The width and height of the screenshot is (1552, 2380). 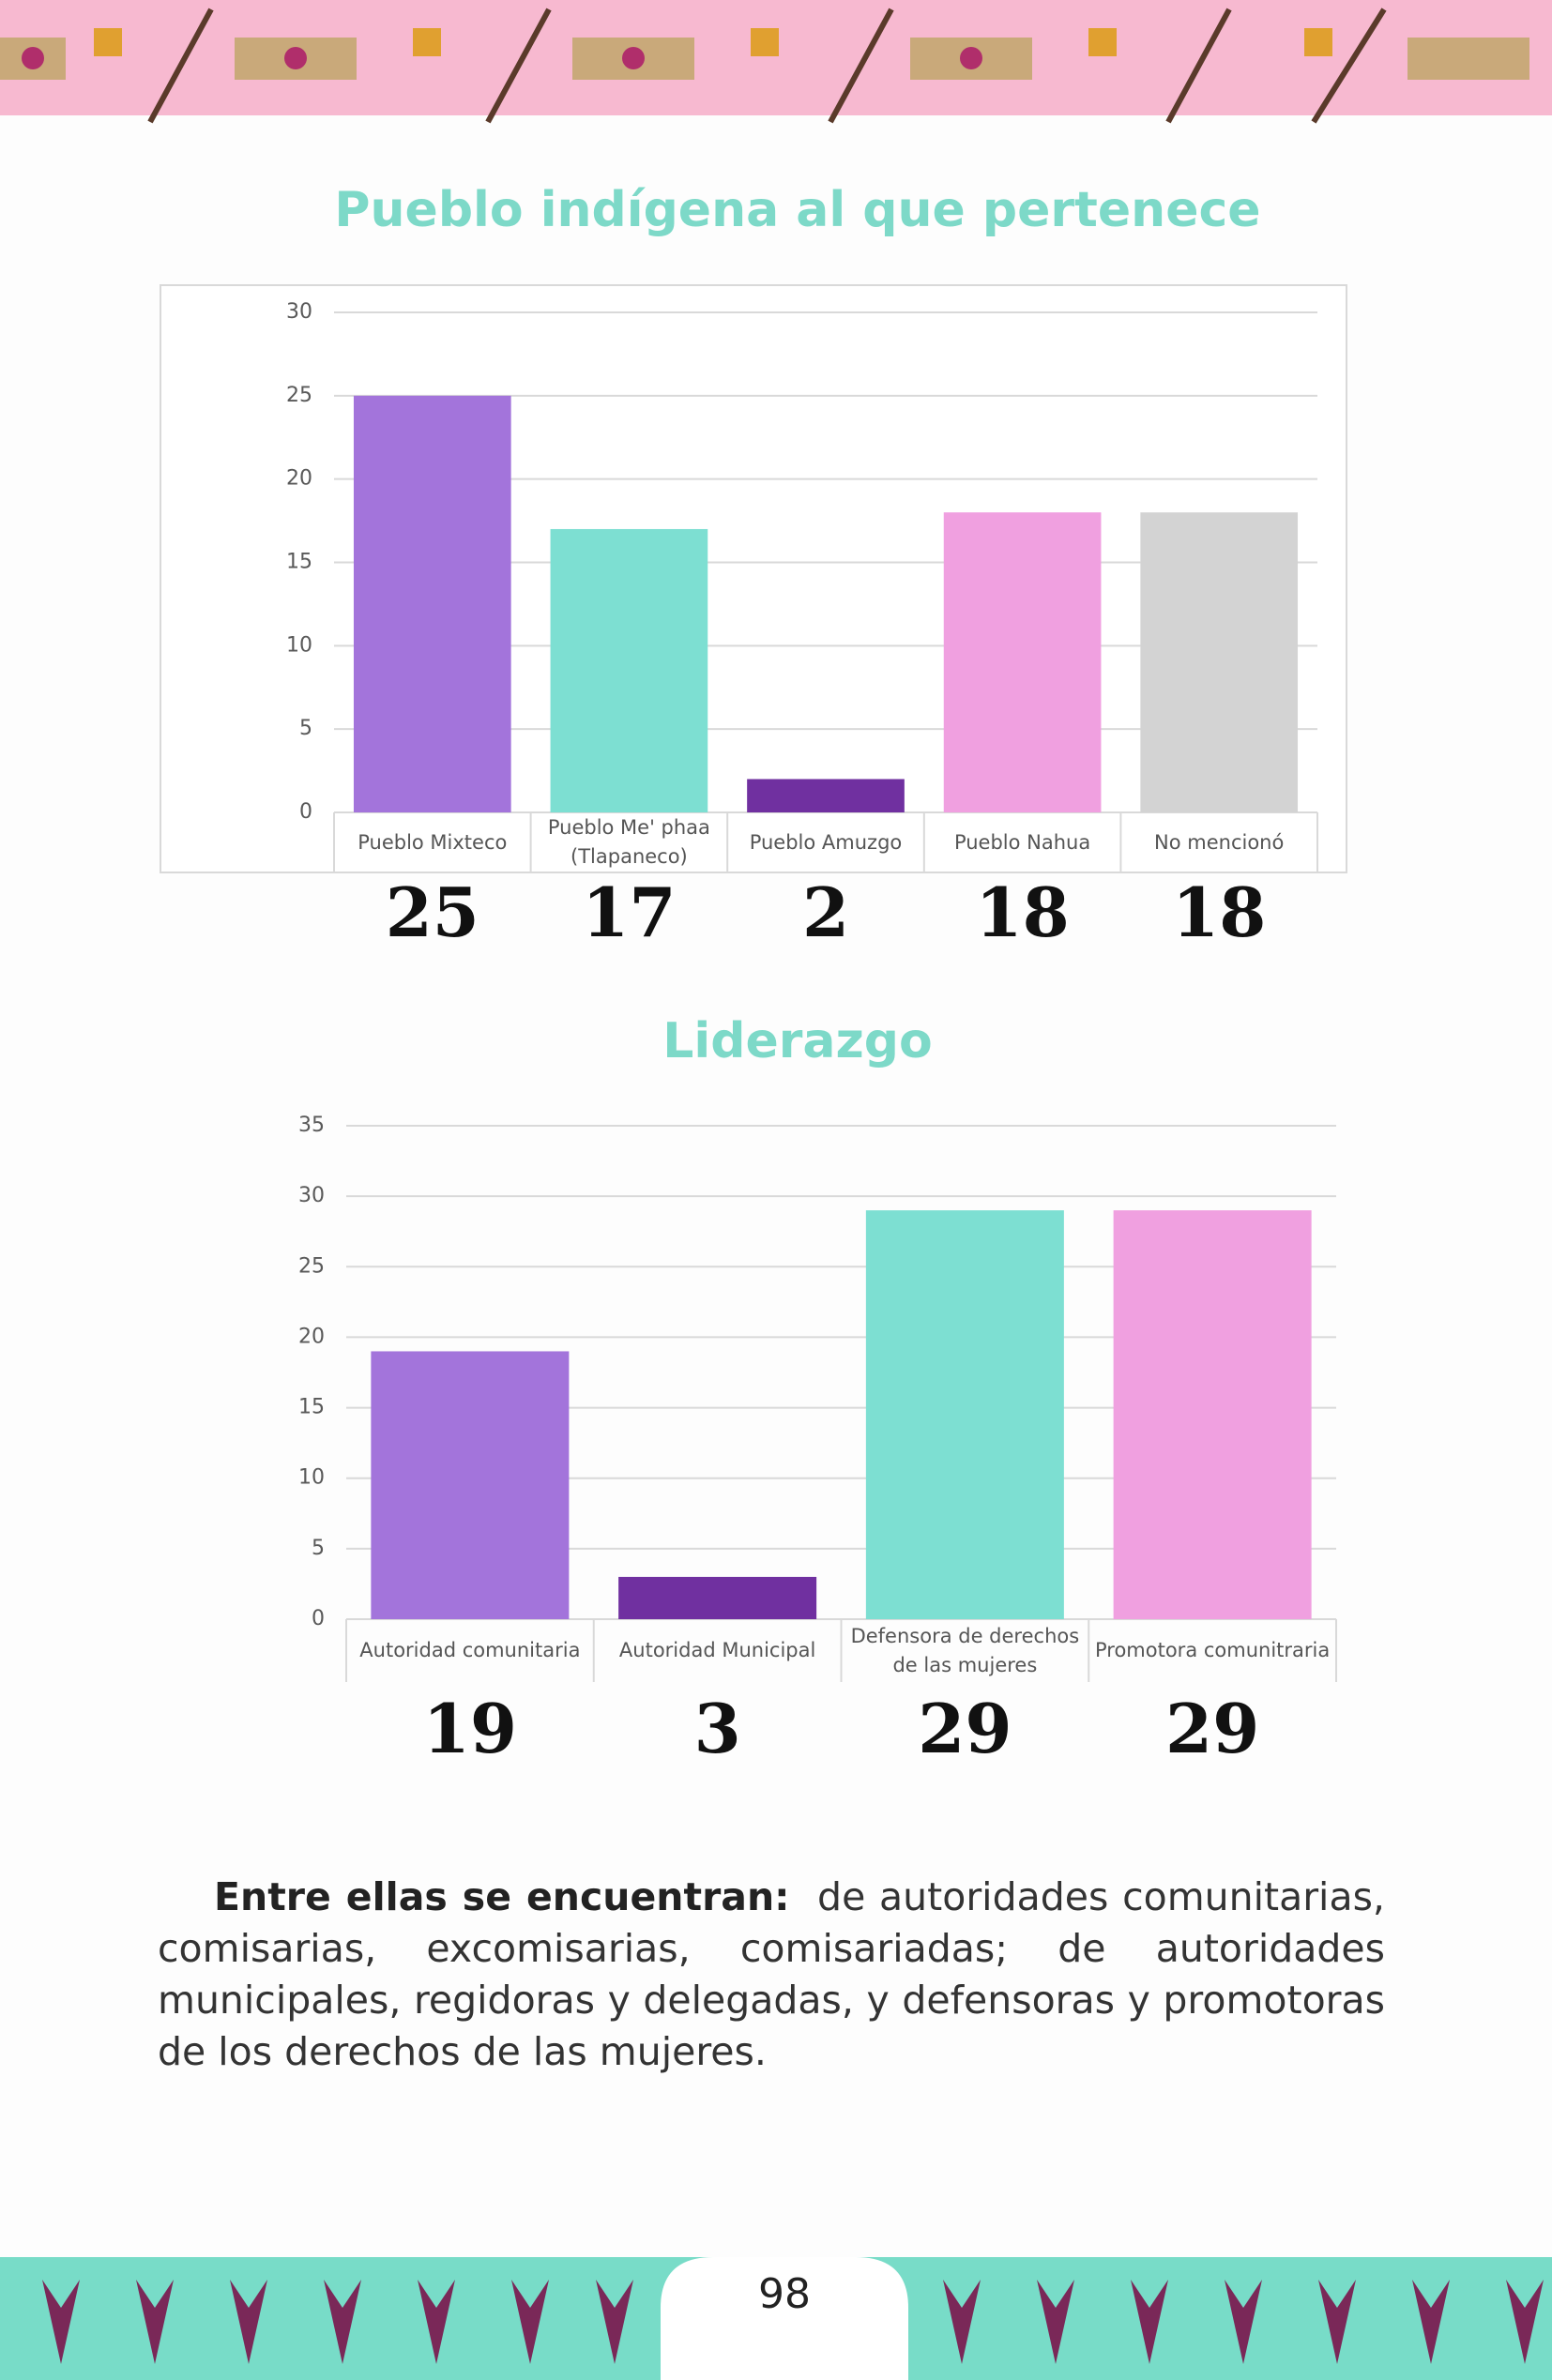 I want to click on value-label: 17, so click(x=629, y=912).